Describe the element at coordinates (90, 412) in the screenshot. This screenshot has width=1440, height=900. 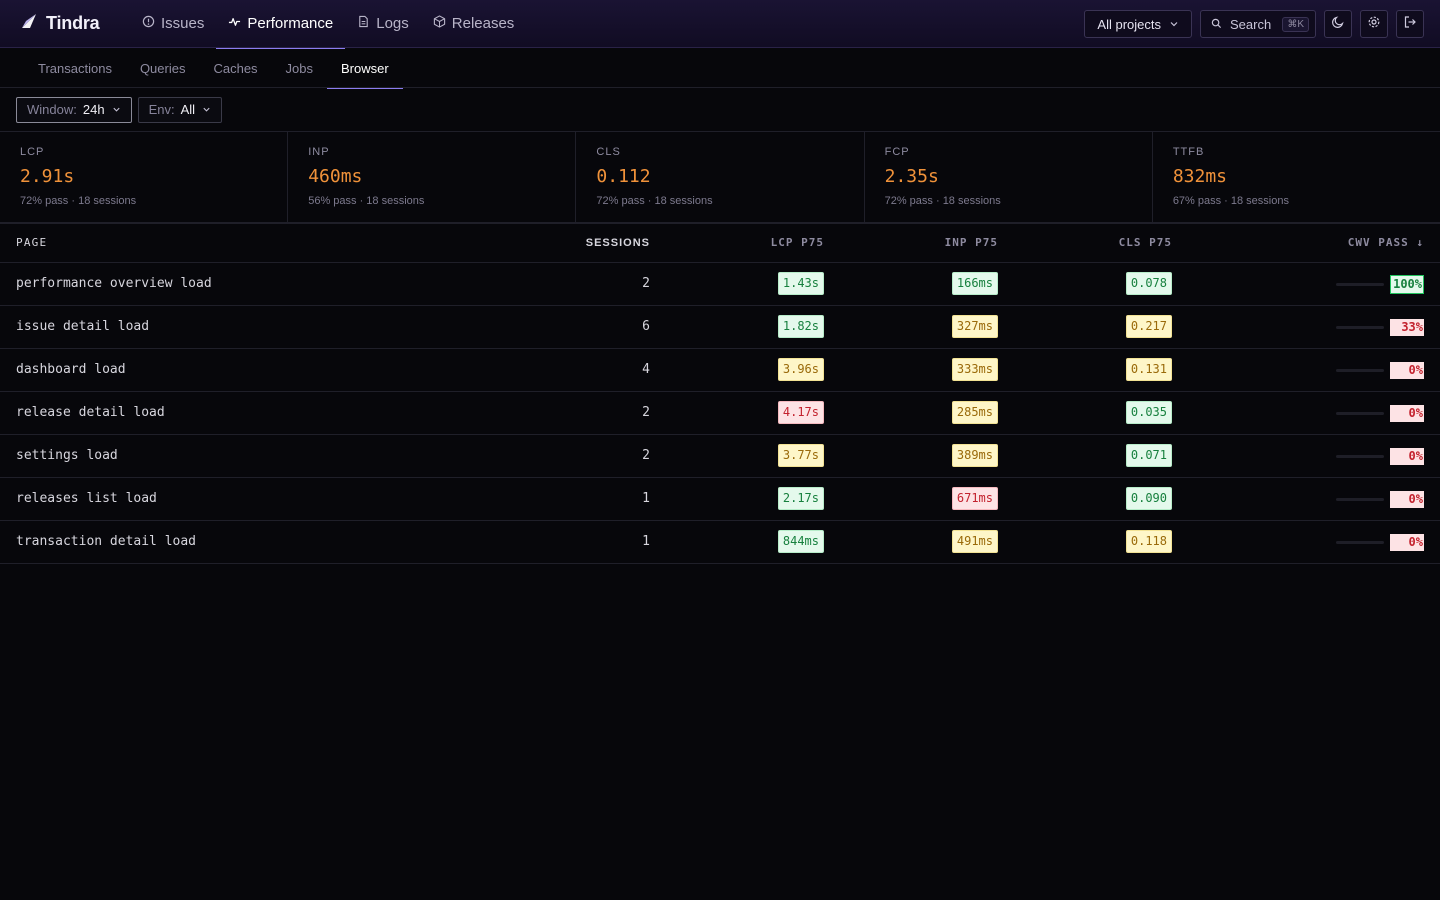
I see `page-name: release detail load` at that location.